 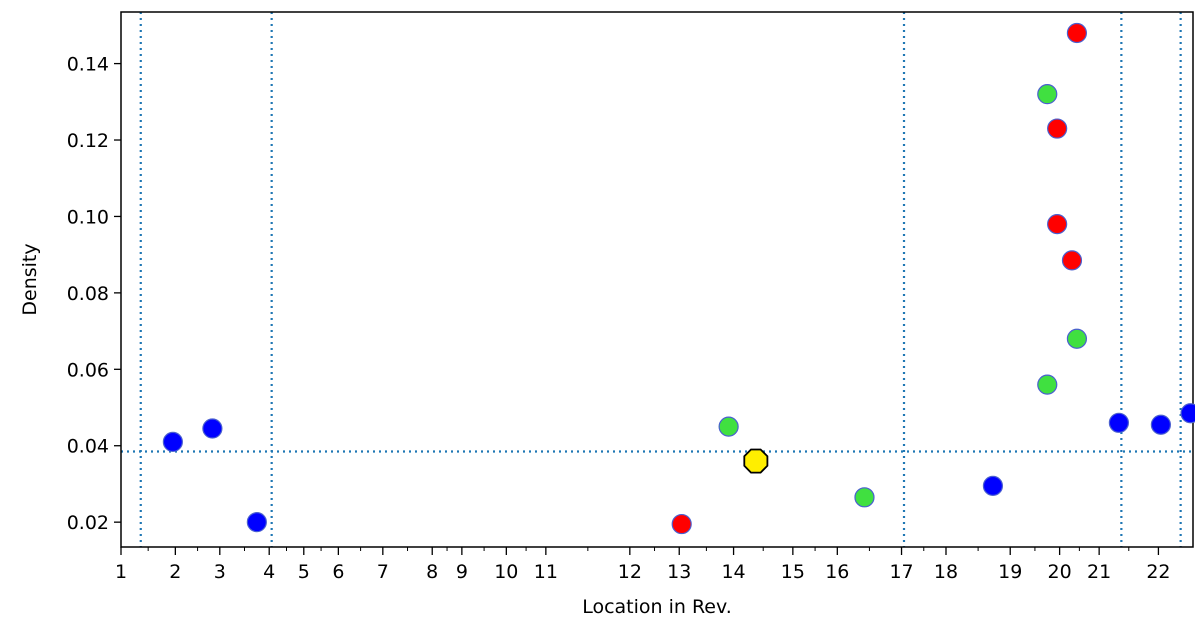 What do you see at coordinates (88, 141) in the screenshot?
I see `y-tick-label: 0.12` at bounding box center [88, 141].